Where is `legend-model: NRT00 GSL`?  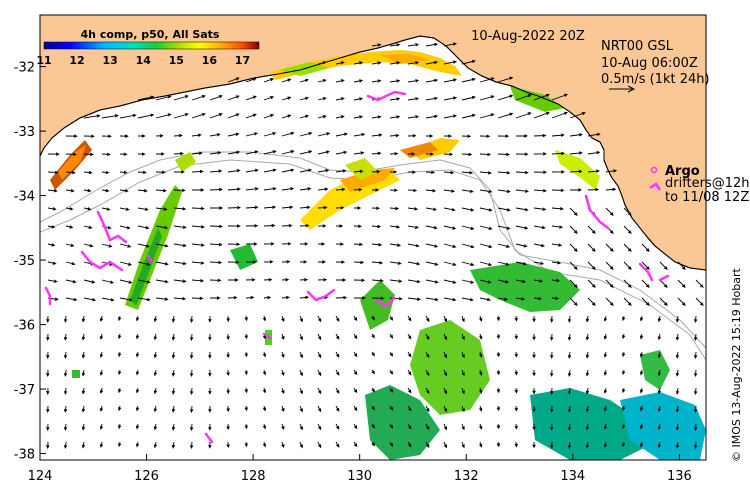 legend-model: NRT00 GSL is located at coordinates (637, 46).